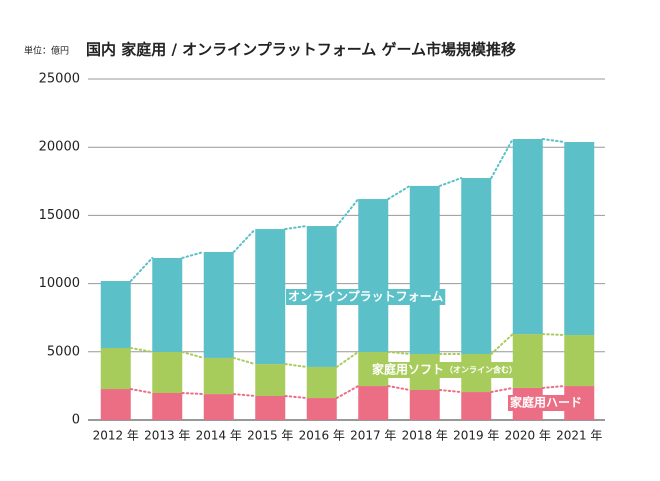  I want to click on x-tick-label: 2018 年, so click(425, 436).